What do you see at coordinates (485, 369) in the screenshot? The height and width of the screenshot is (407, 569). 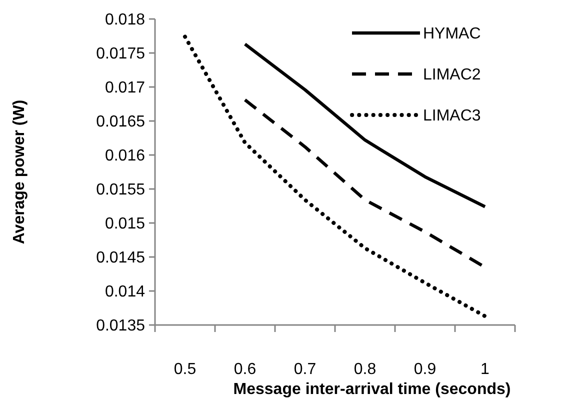 I see `x-tick-label: 1` at bounding box center [485, 369].